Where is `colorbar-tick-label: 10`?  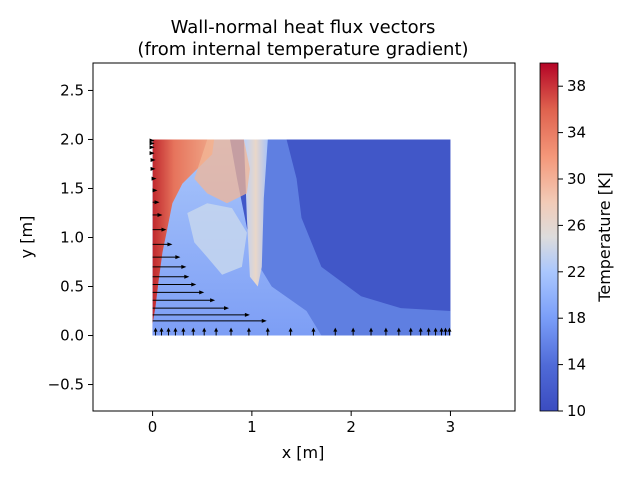 colorbar-tick-label: 10 is located at coordinates (576, 411).